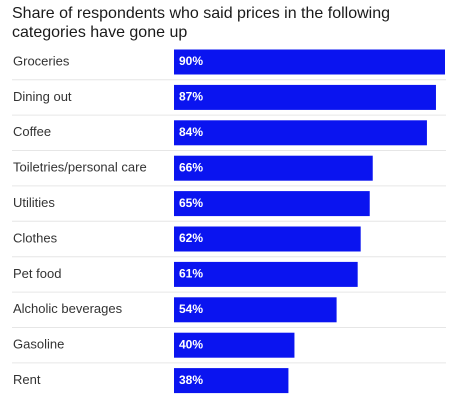 The image size is (475, 404). What do you see at coordinates (32, 131) in the screenshot?
I see `category-label: Coffee` at bounding box center [32, 131].